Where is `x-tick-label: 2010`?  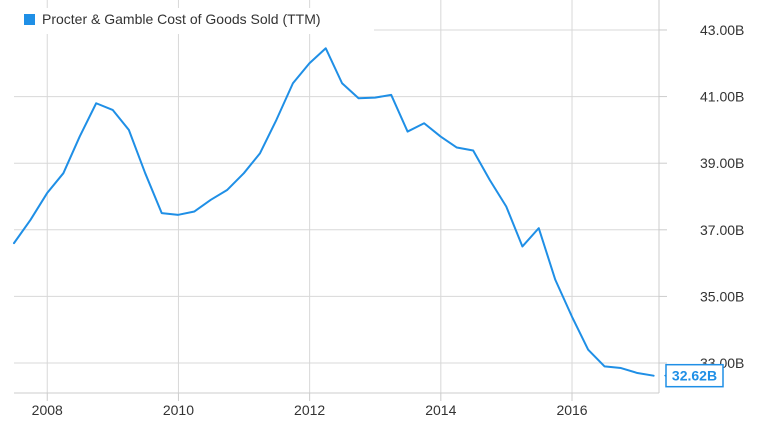
x-tick-label: 2010 is located at coordinates (178, 410).